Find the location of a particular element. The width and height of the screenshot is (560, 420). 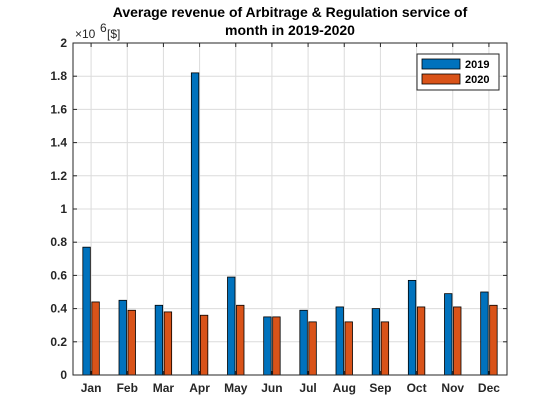

bar-2020-may is located at coordinates (240, 340).